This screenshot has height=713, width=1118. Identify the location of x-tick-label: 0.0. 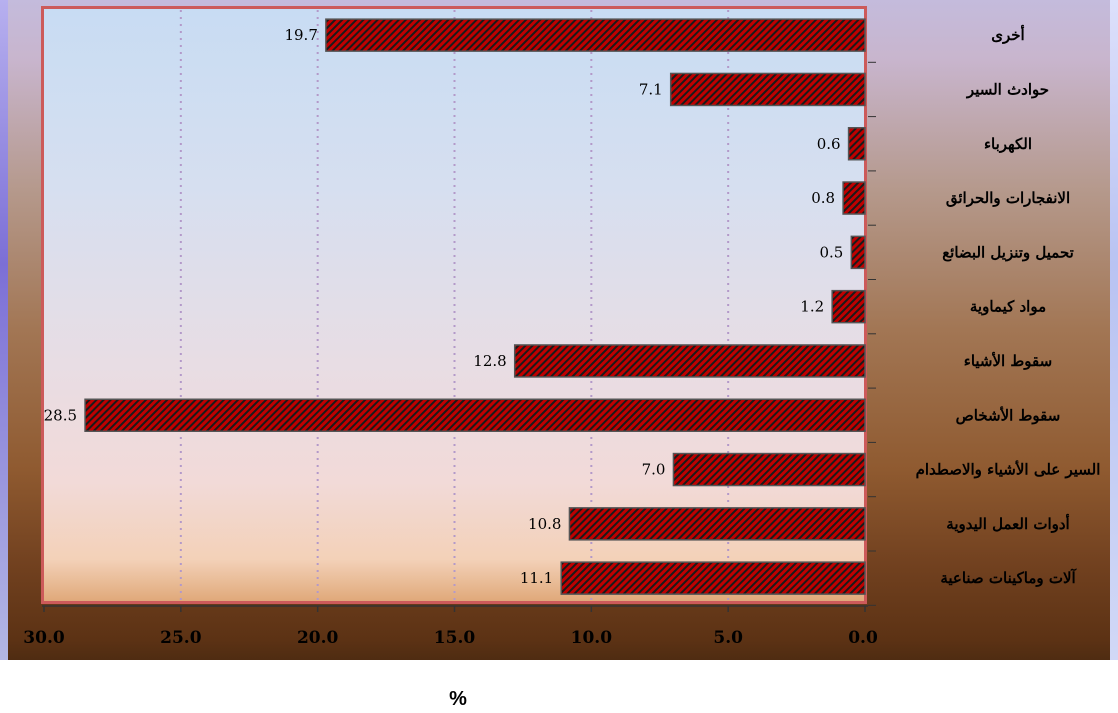
(863, 638).